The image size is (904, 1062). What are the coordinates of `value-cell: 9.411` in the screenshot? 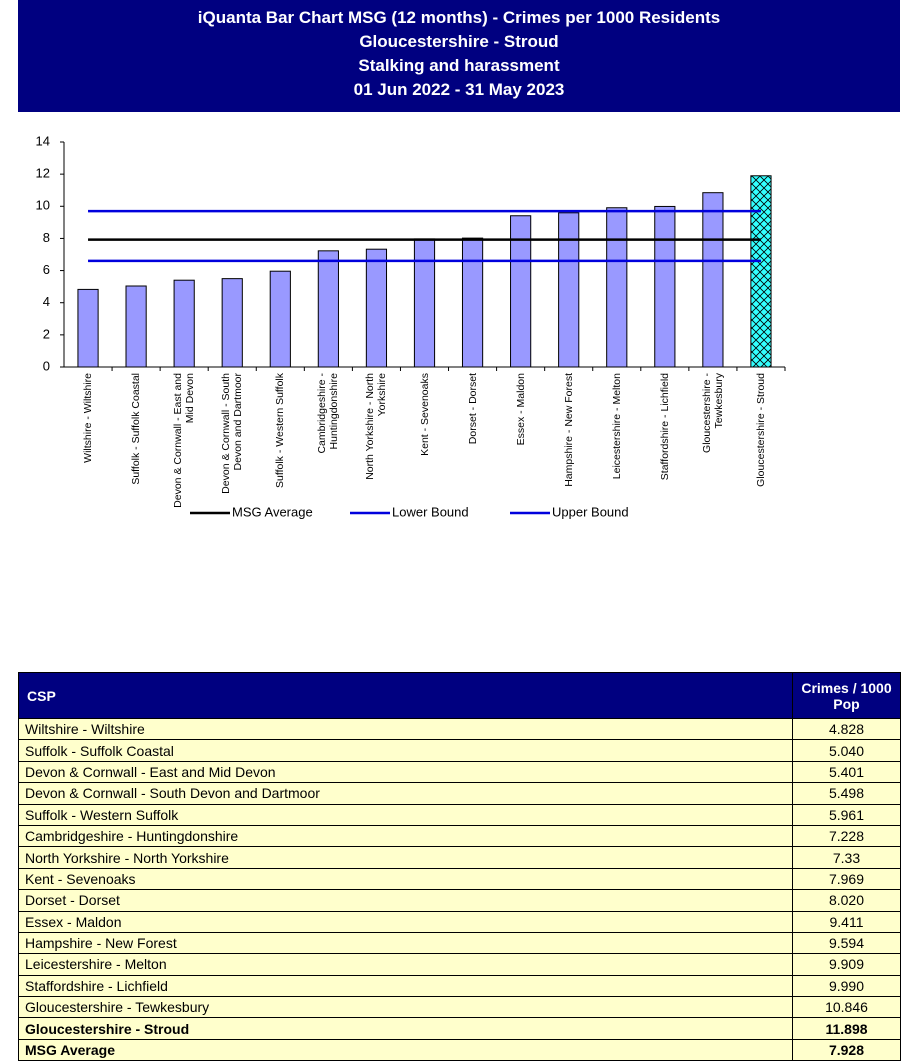 It's located at (846, 921).